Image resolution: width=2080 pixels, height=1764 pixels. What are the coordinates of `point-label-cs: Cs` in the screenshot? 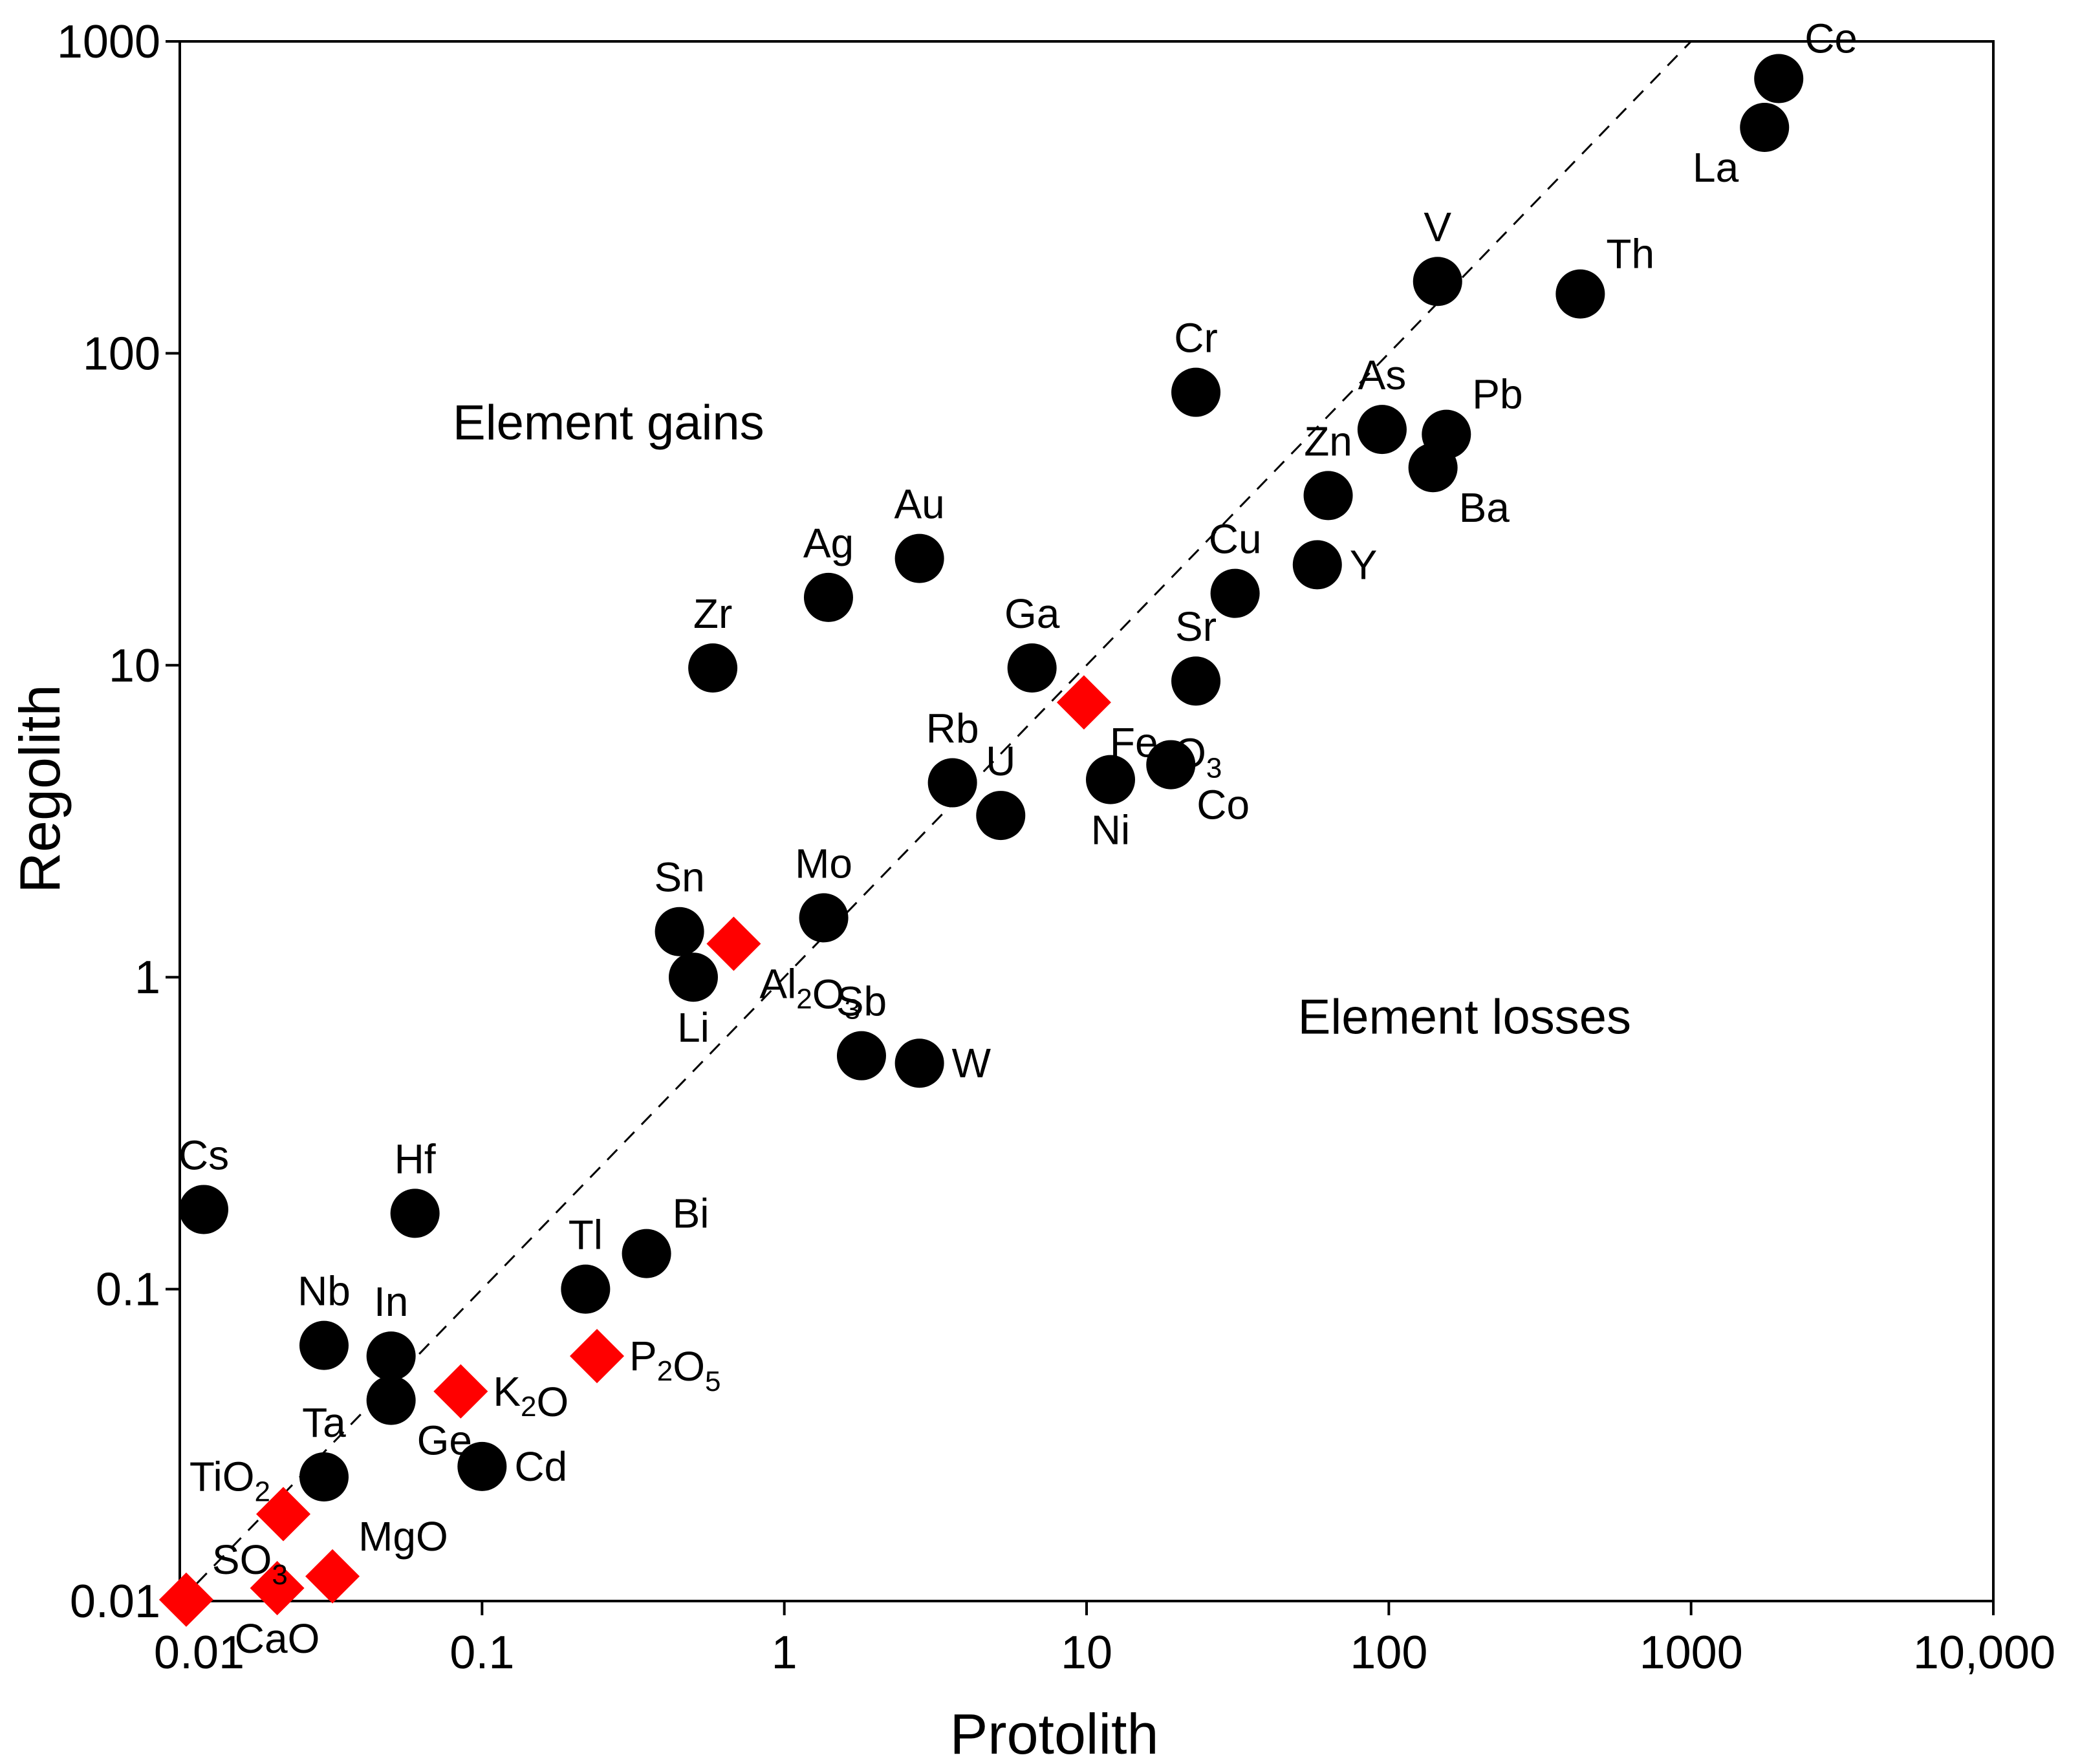 It's located at (204, 1155).